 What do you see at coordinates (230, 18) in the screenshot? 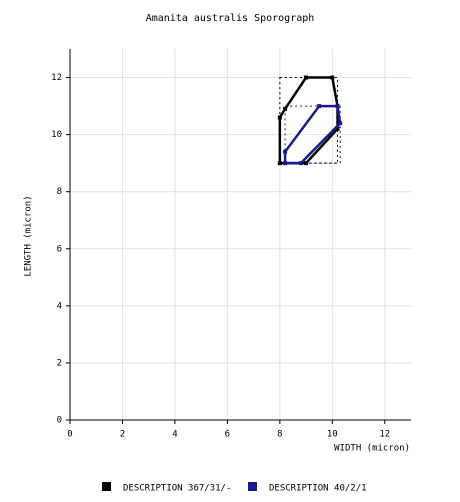
I see `chart-title: Amanita australis Sporograph` at bounding box center [230, 18].